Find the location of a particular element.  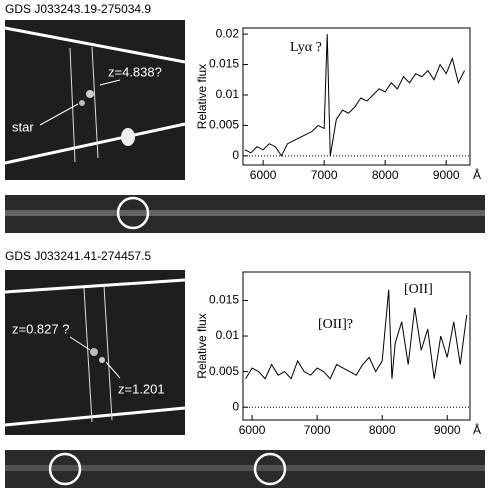

annotation: [OII] is located at coordinates (418, 289).